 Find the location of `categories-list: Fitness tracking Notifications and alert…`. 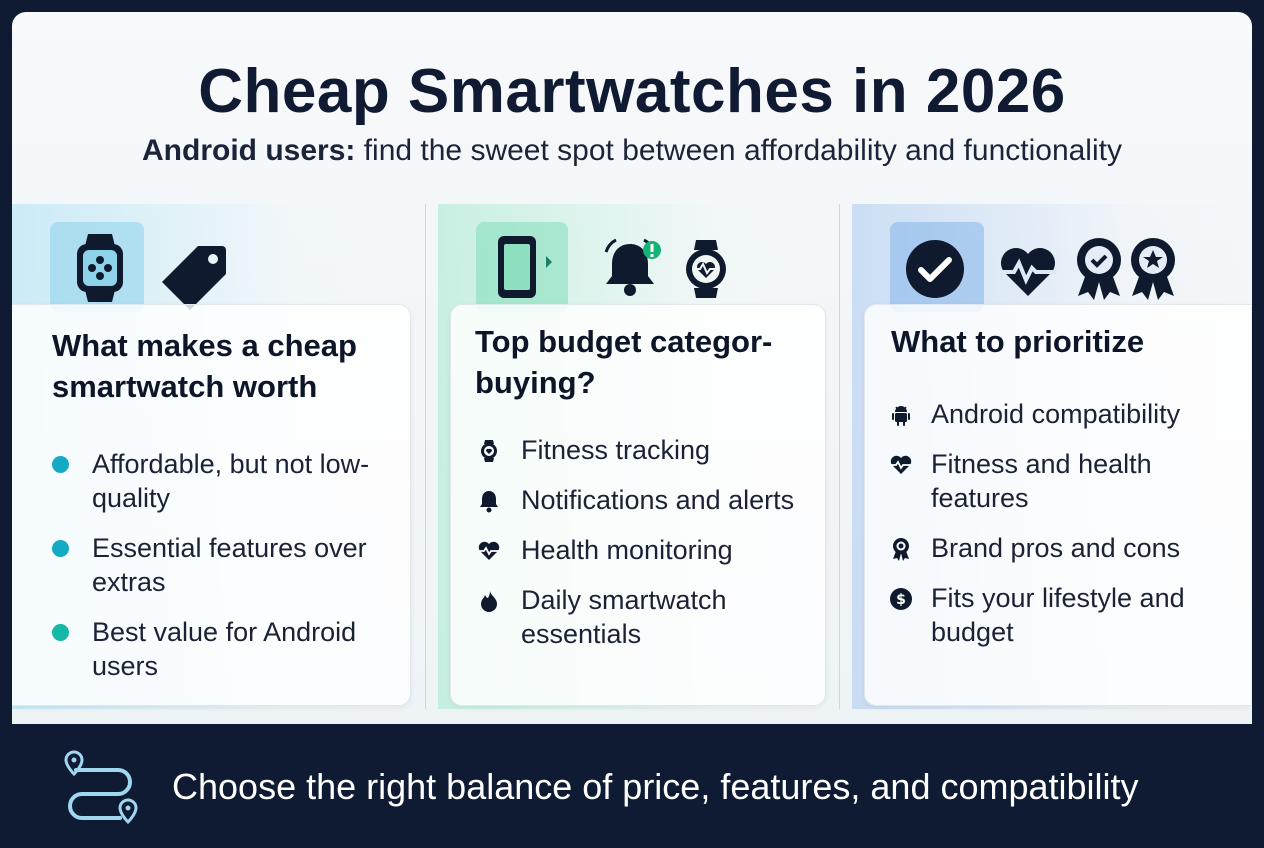

categories-list: Fitness tracking Notifications and alert… is located at coordinates (647, 550).